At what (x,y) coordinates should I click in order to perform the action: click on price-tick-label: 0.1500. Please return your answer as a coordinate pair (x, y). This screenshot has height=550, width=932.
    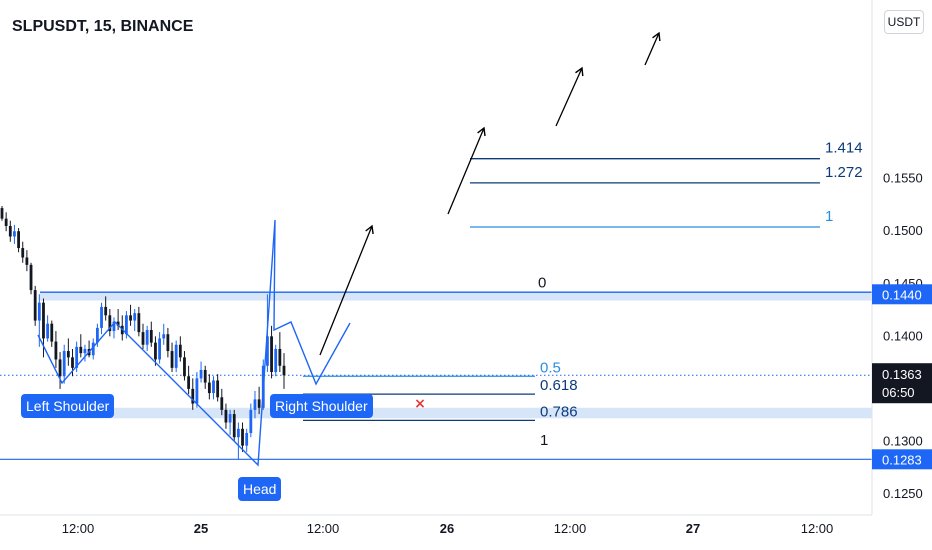
    Looking at the image, I should click on (903, 230).